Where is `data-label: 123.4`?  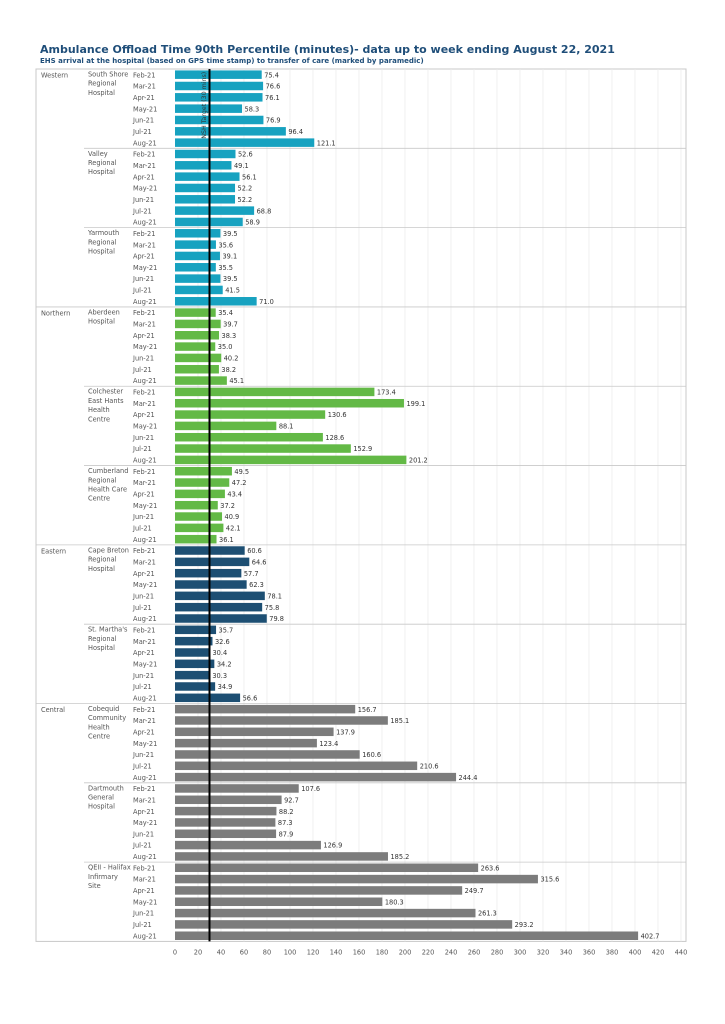 data-label: 123.4 is located at coordinates (328, 744).